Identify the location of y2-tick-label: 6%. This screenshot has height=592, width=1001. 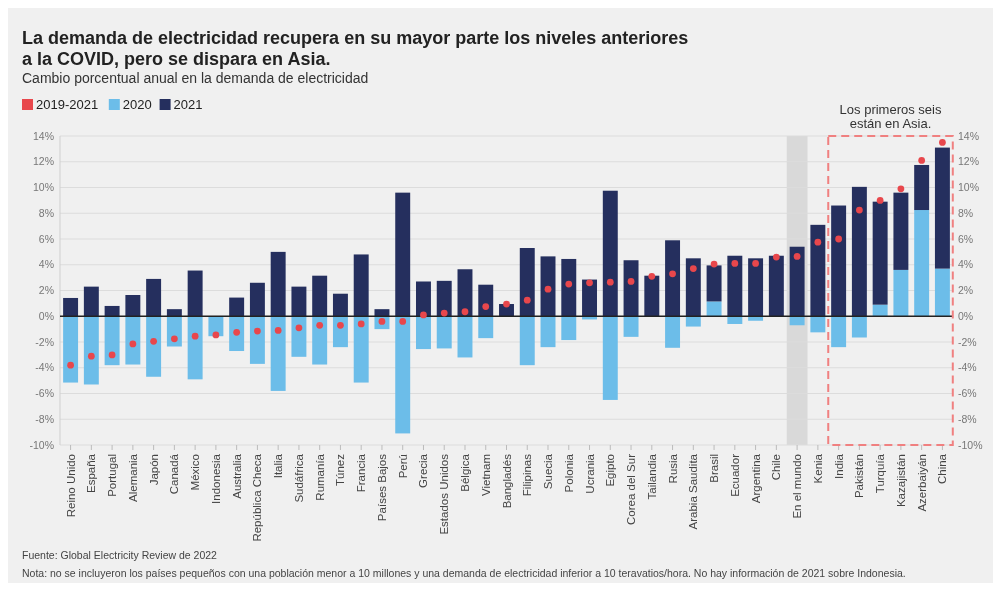
(966, 238).